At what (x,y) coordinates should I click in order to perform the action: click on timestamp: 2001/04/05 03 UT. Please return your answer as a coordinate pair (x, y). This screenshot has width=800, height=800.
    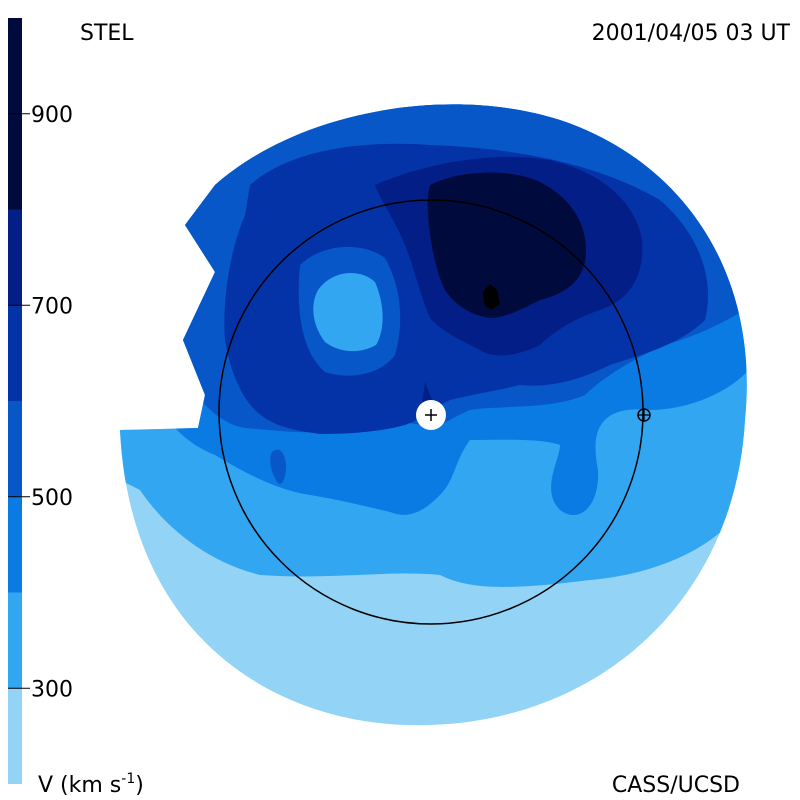
    Looking at the image, I should click on (691, 33).